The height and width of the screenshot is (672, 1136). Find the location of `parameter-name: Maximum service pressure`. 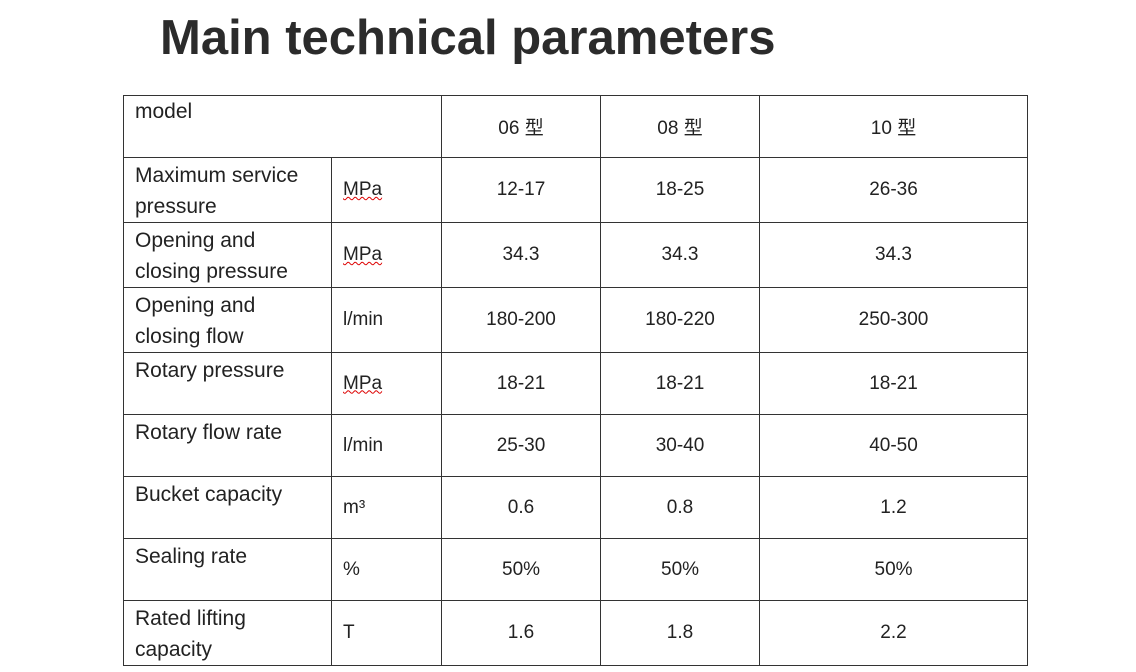

parameter-name: Maximum service pressure is located at coordinates (227, 190).